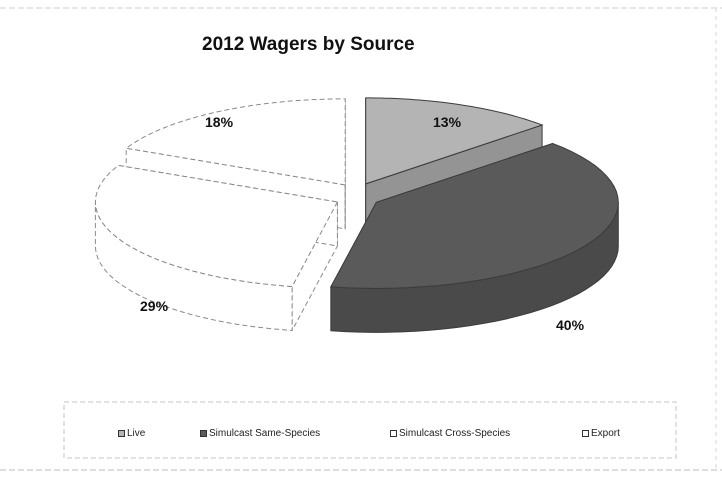  What do you see at coordinates (235, 142) in the screenshot?
I see `pie-top-export` at bounding box center [235, 142].